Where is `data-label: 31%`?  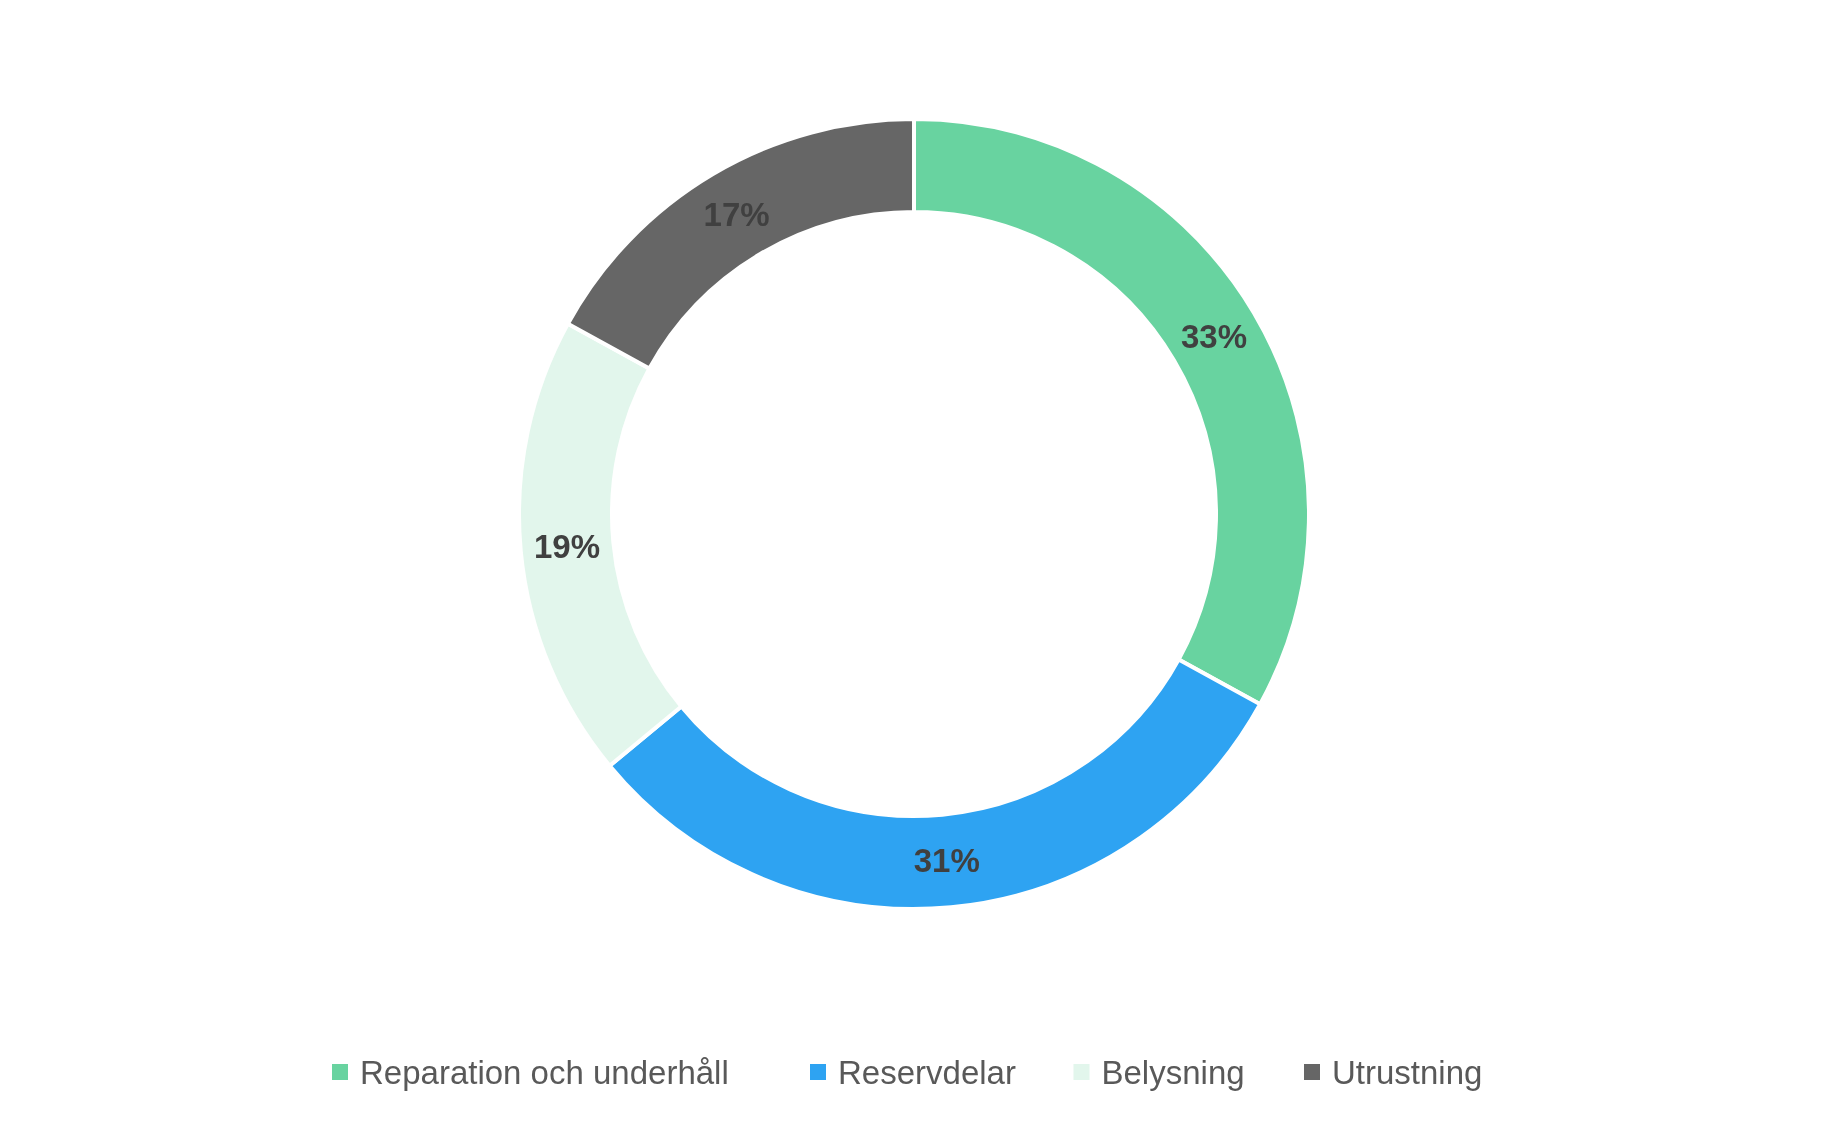
data-label: 31% is located at coordinates (946, 861).